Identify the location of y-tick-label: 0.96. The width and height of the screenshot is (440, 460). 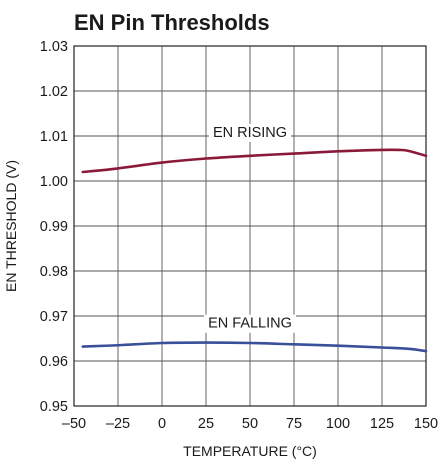
(54, 362).